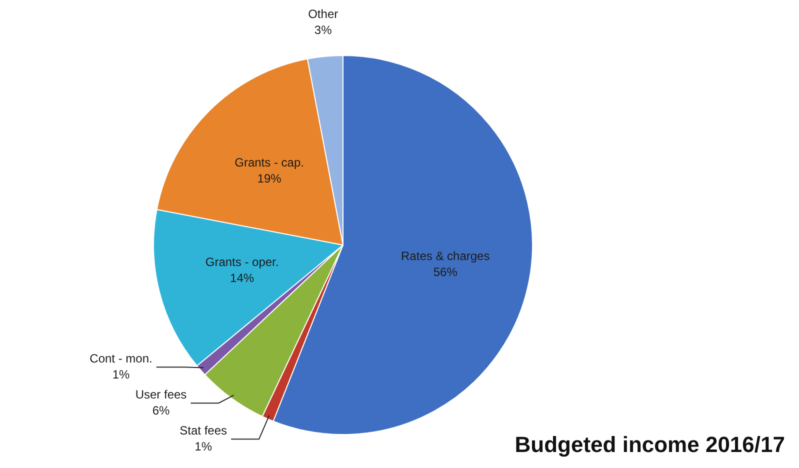 The width and height of the screenshot is (799, 468). What do you see at coordinates (161, 394) in the screenshot?
I see `slice-label: User fees` at bounding box center [161, 394].